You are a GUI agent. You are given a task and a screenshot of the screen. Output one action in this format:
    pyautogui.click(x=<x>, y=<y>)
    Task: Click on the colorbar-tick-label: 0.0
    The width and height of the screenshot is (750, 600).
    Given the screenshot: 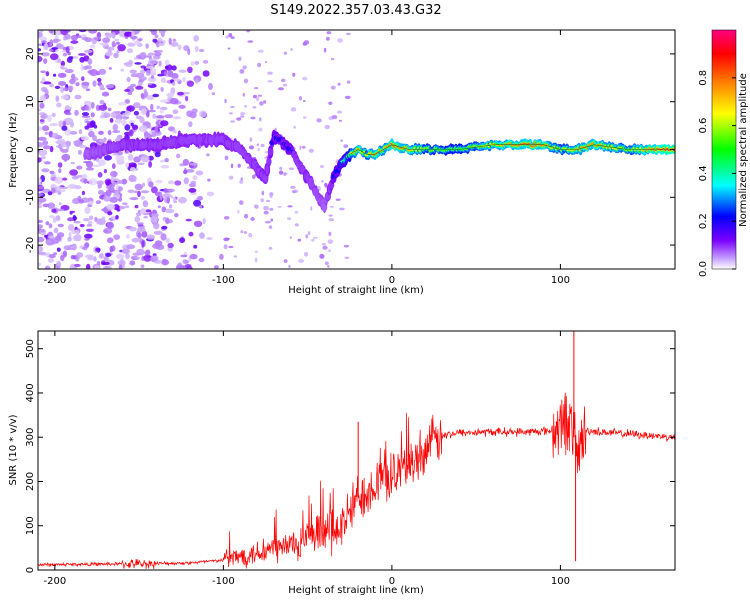 What is the action you would take?
    pyautogui.click(x=703, y=269)
    